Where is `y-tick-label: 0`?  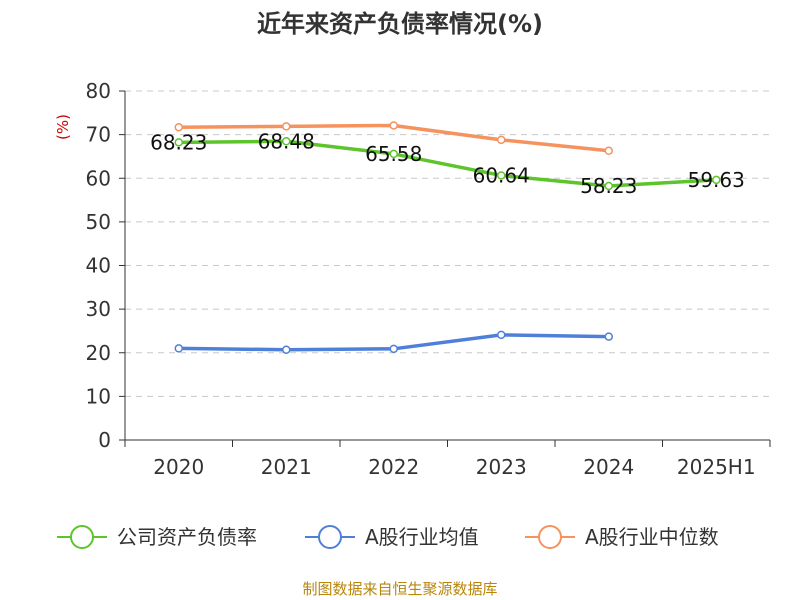
y-tick-label: 0 is located at coordinates (104, 440).